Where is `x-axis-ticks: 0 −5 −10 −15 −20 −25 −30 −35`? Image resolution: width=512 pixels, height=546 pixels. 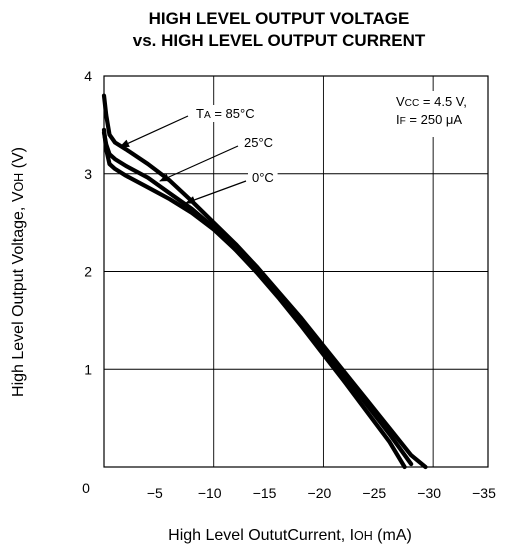
x-axis-ticks: 0 −5 −10 −15 −20 −25 −30 −35 is located at coordinates (289, 490).